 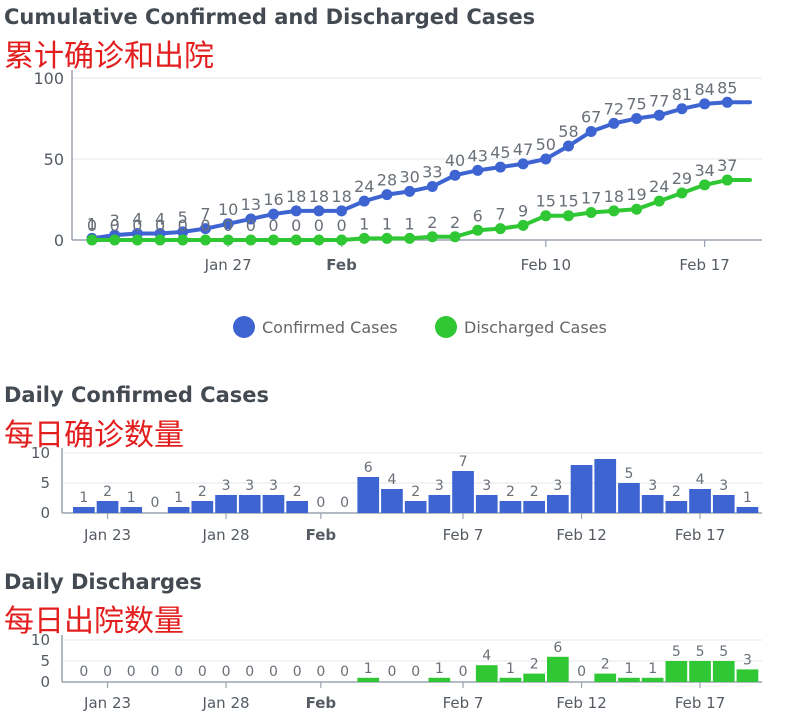 I want to click on confirmed-data-label: 30, so click(x=409, y=176).